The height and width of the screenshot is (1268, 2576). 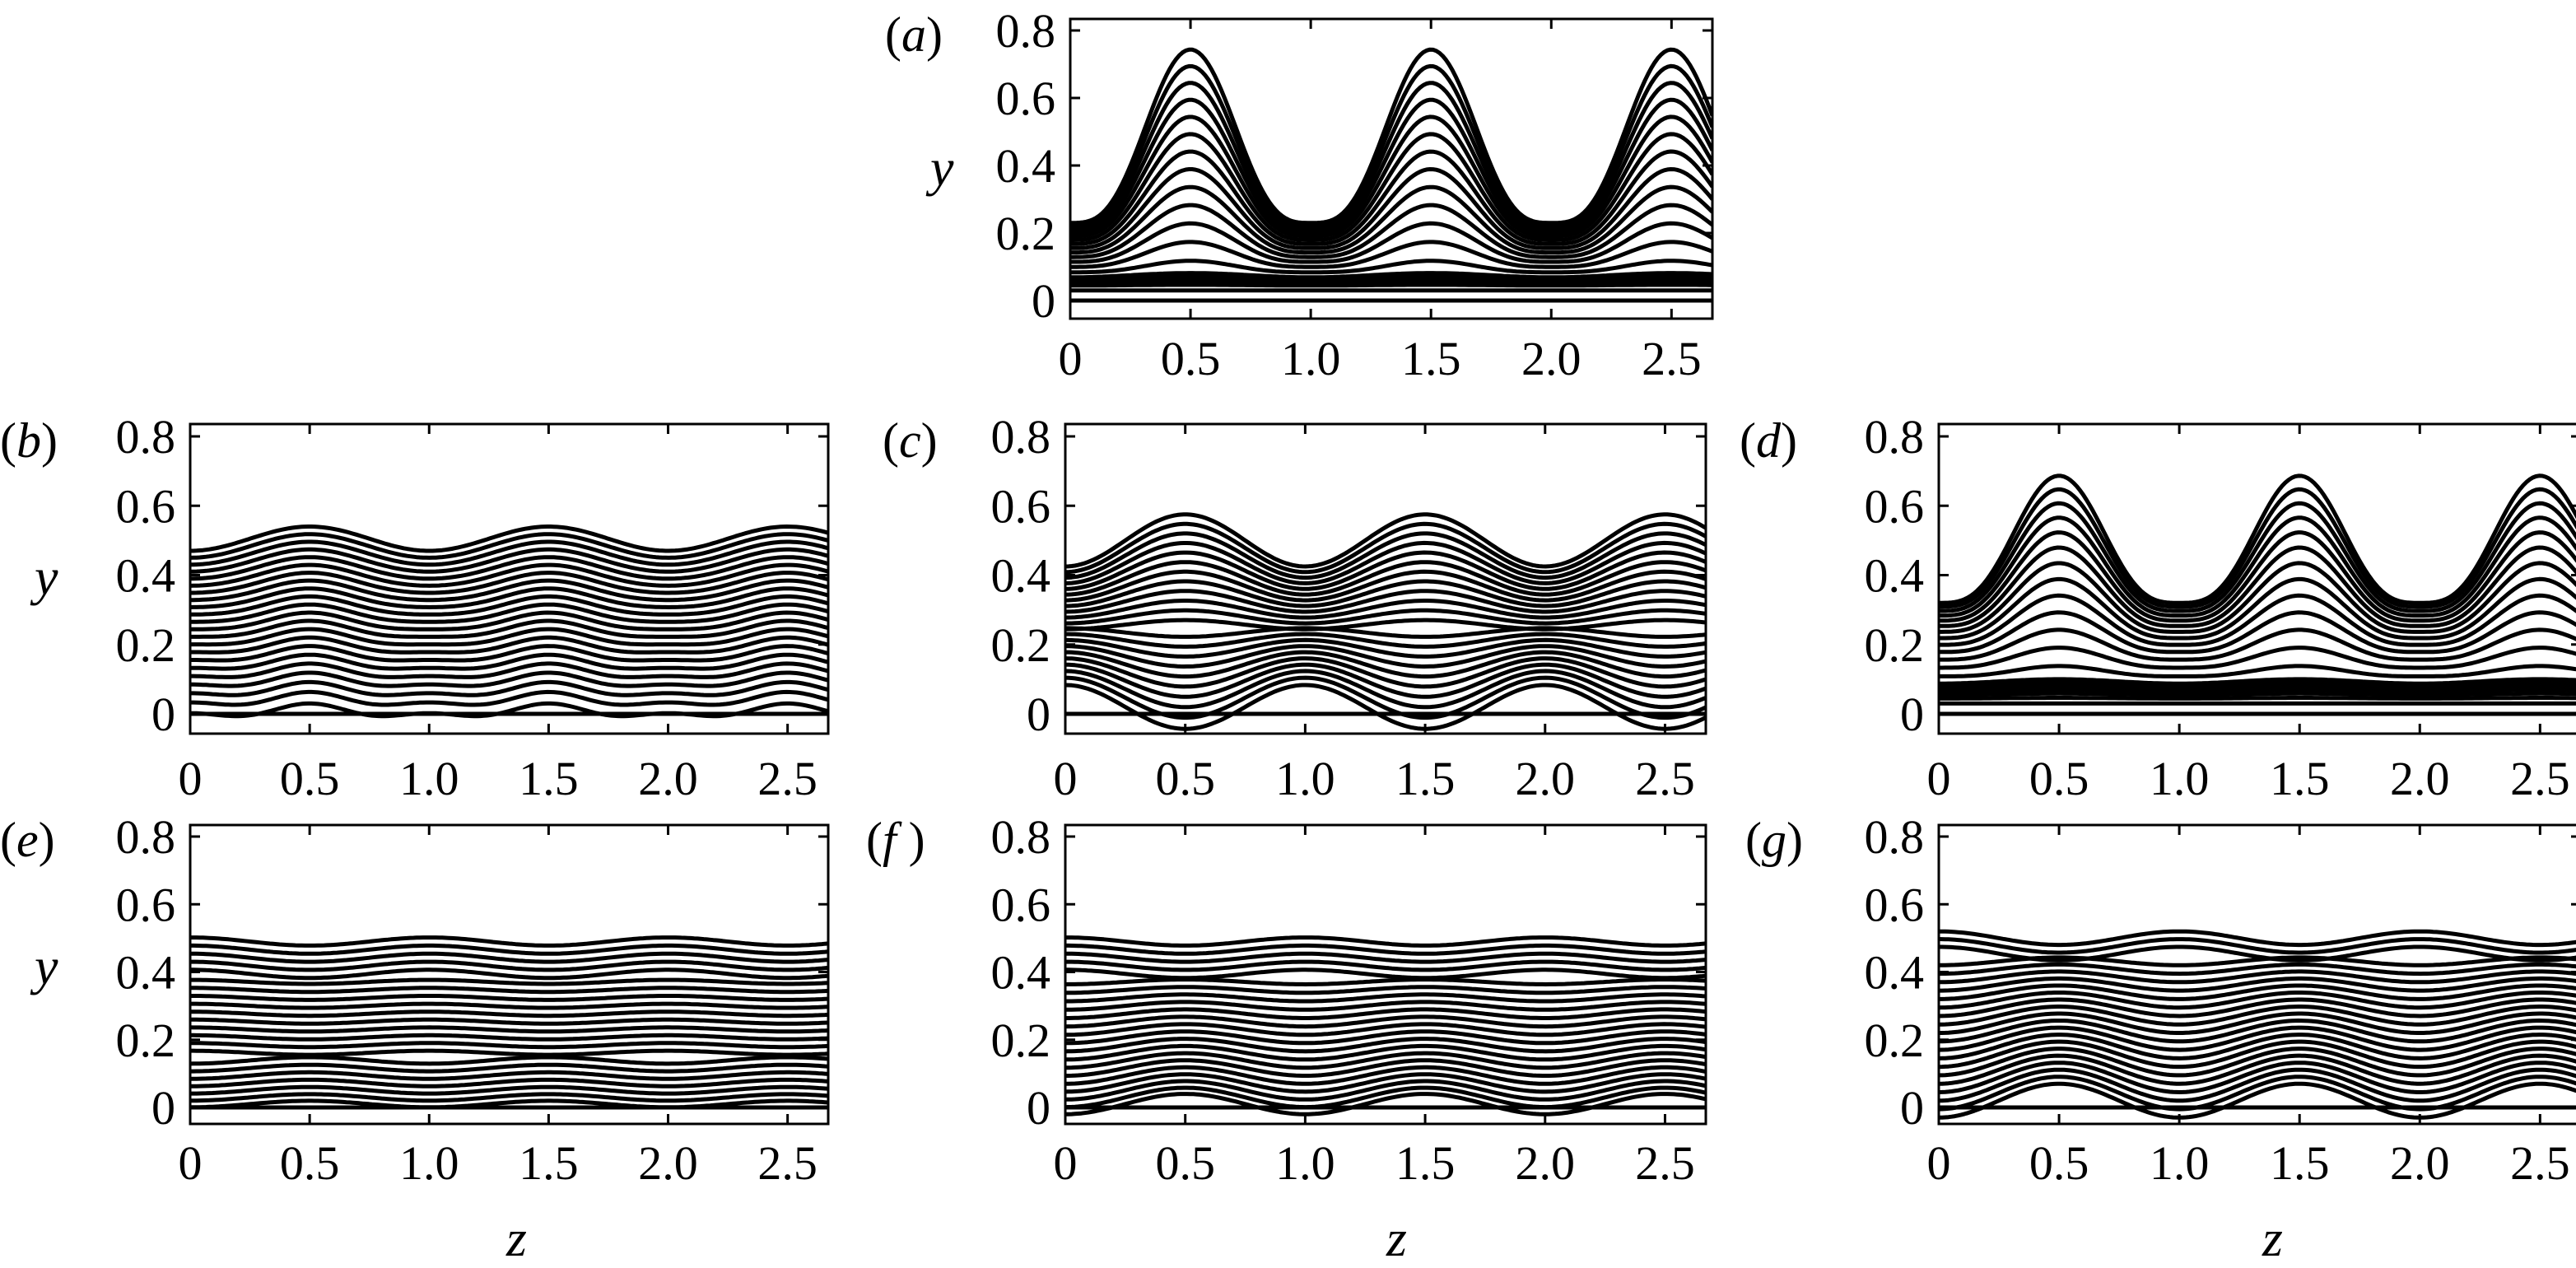 I want to click on plot-frame, so click(x=509, y=975).